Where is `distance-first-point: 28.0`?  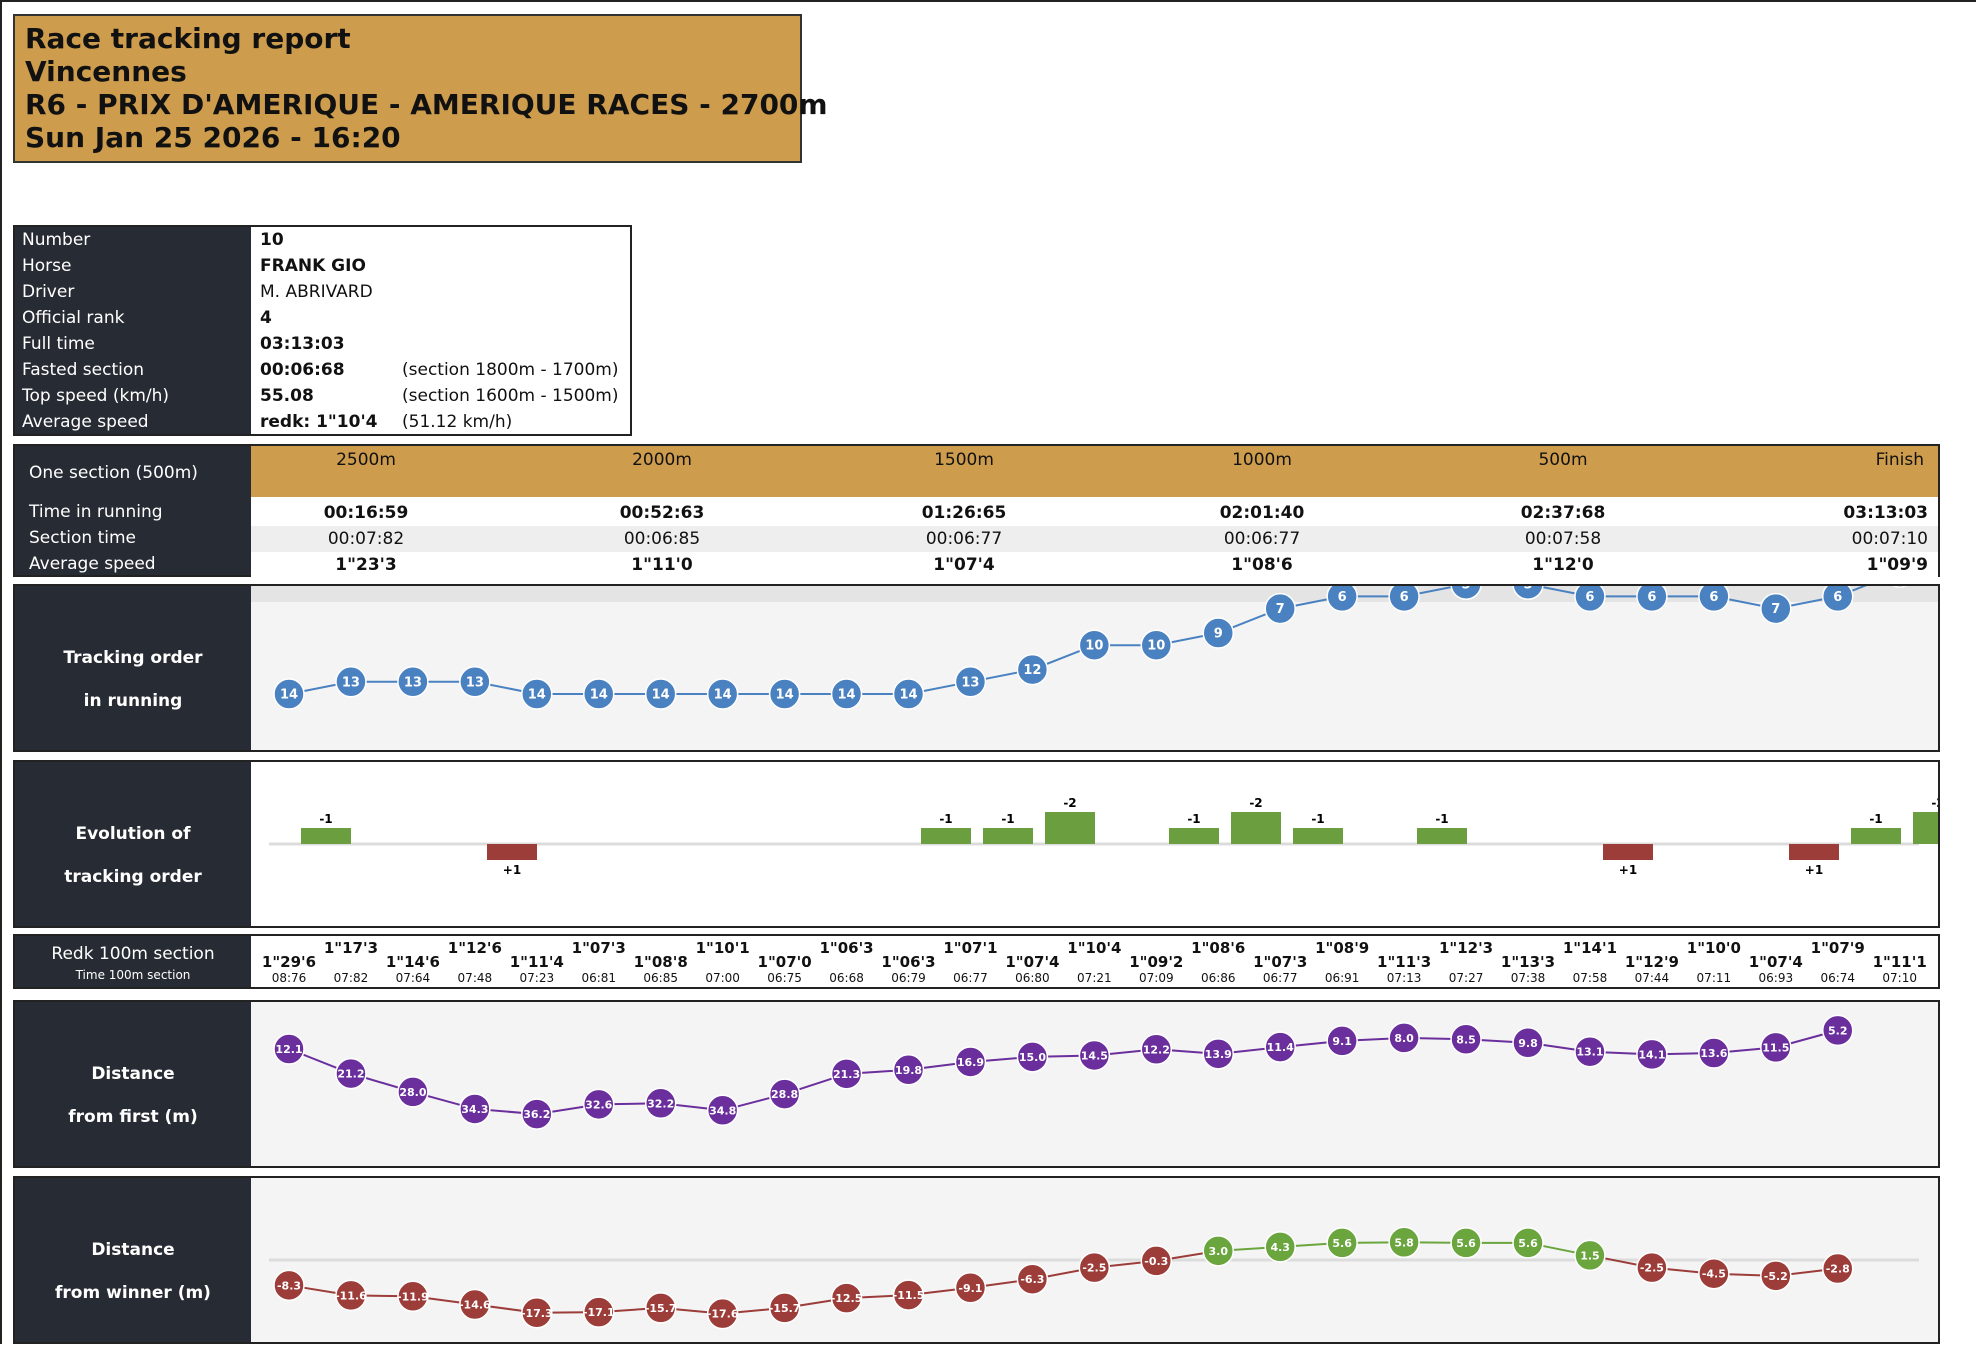 distance-first-point: 28.0 is located at coordinates (413, 1092).